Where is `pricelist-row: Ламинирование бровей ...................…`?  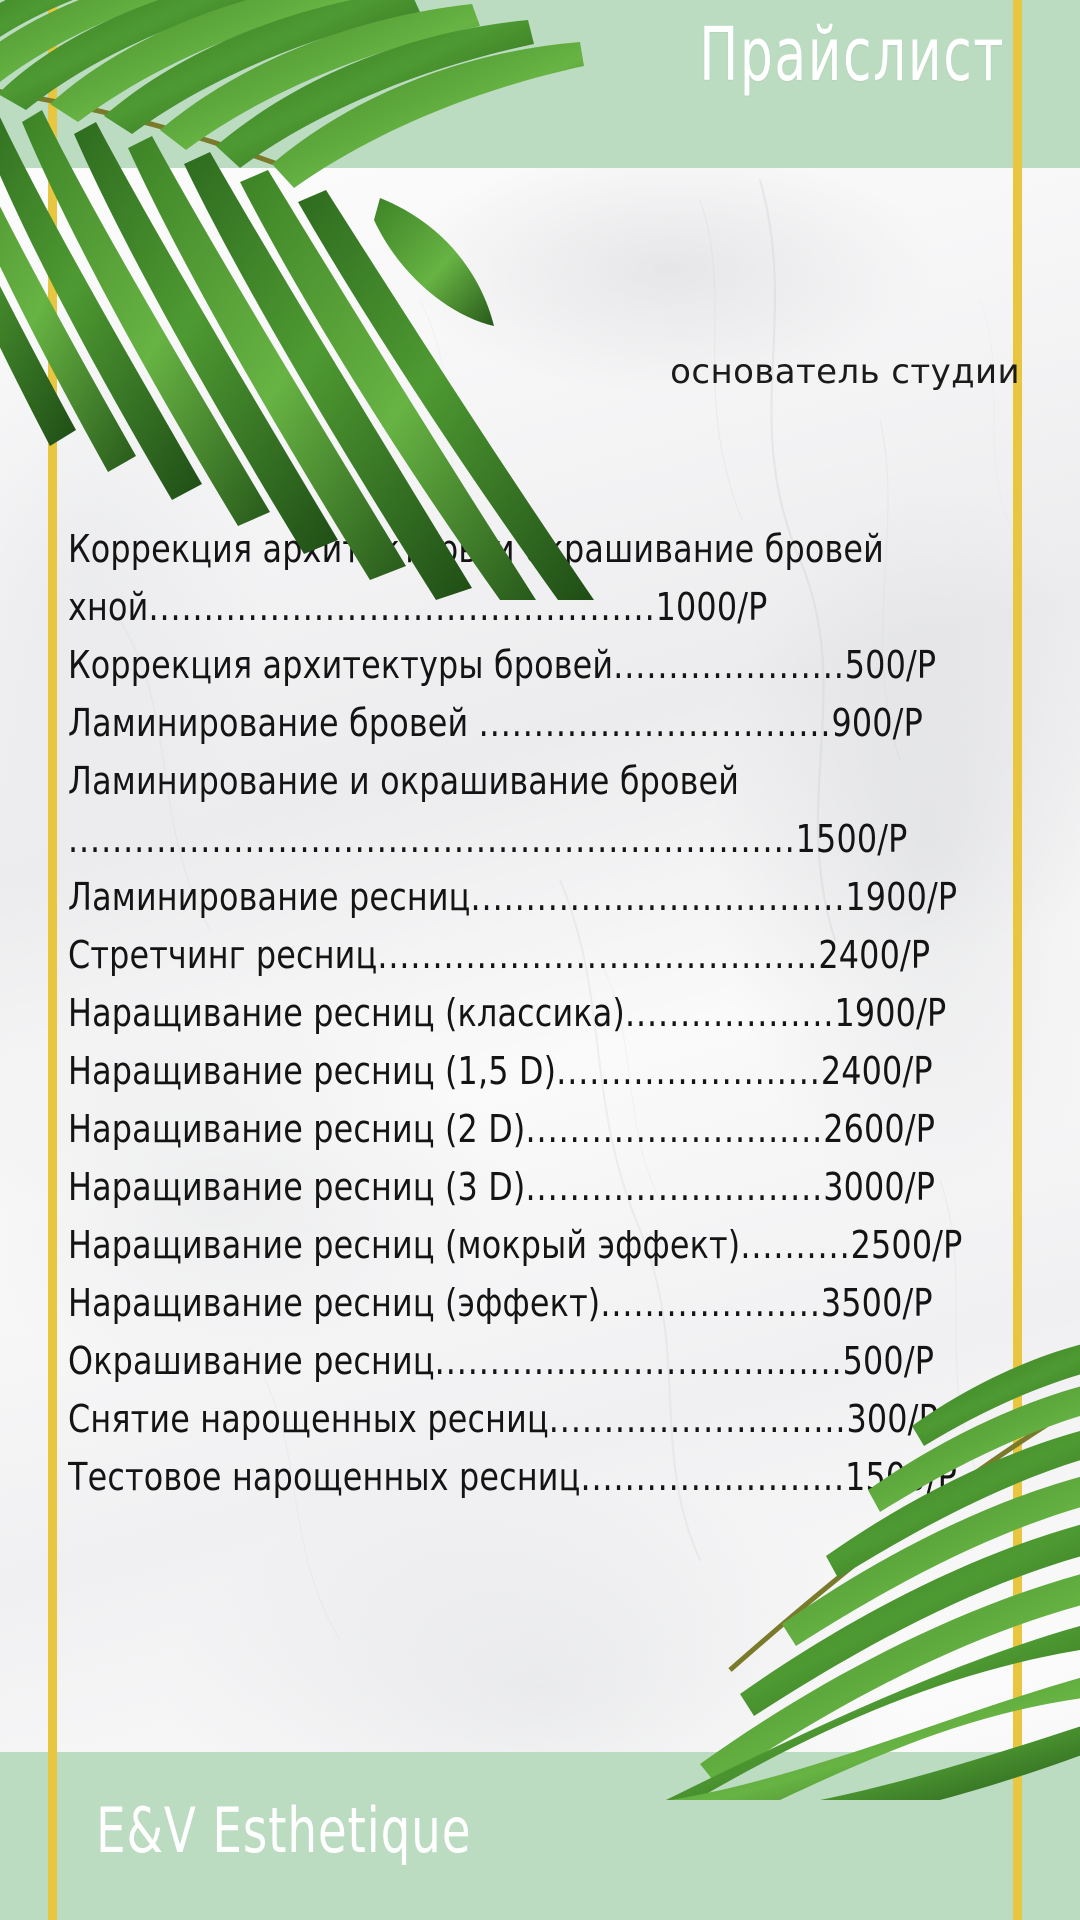
pricelist-row: Ламинирование бровей ...................… is located at coordinates (520, 723).